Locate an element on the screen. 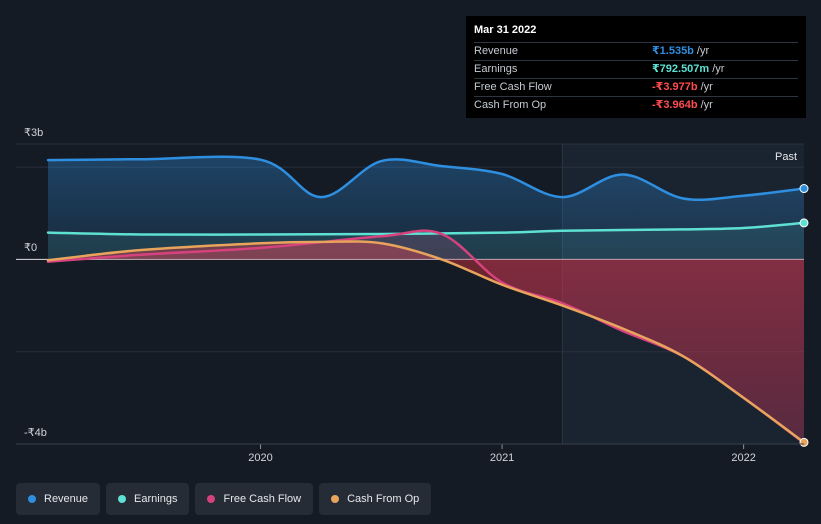 This screenshot has width=821, height=524. legend-item-revenue: Revenue is located at coordinates (58, 499).